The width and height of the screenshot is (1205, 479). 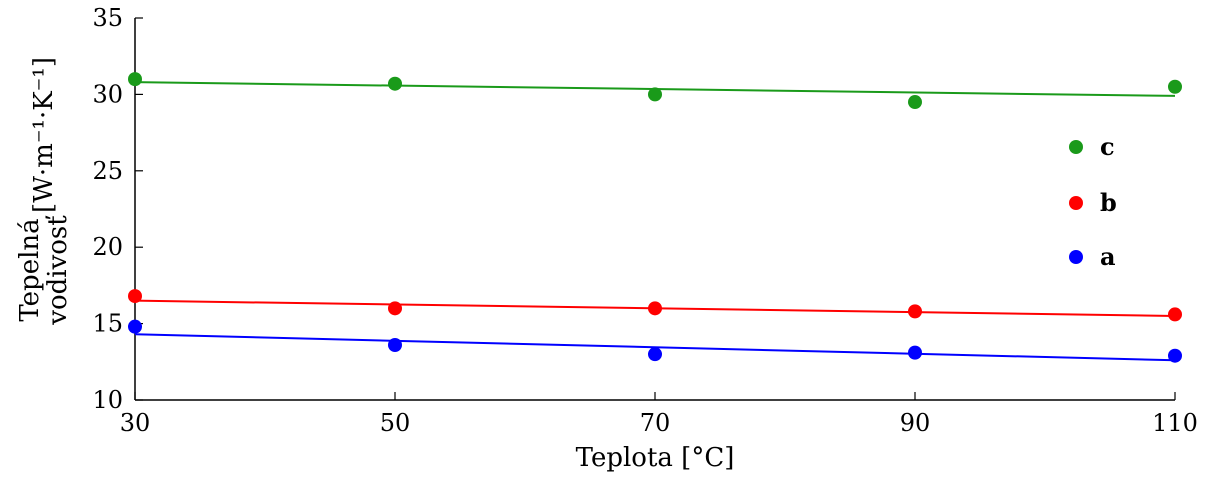 I want to click on x-tick-label: 30, so click(x=135, y=423).